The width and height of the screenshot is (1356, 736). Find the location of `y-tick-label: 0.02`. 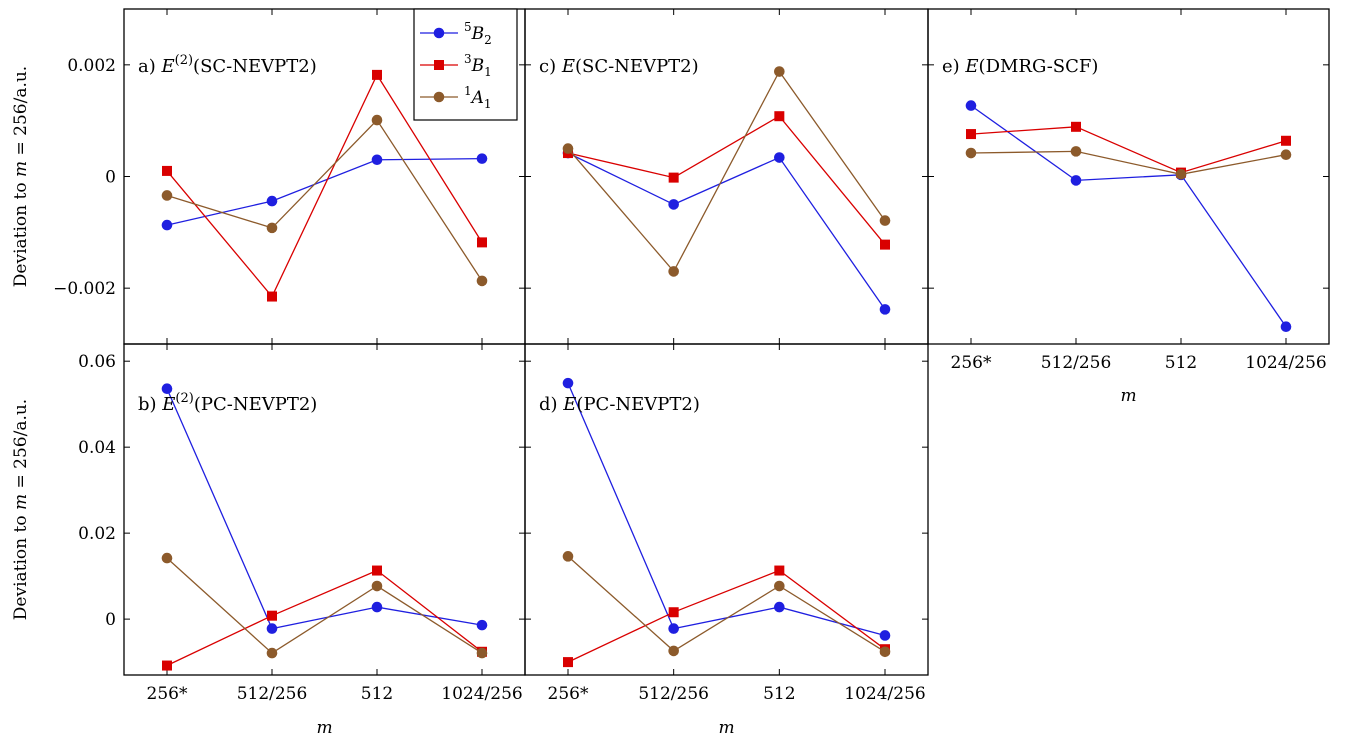

y-tick-label: 0.02 is located at coordinates (97, 534).